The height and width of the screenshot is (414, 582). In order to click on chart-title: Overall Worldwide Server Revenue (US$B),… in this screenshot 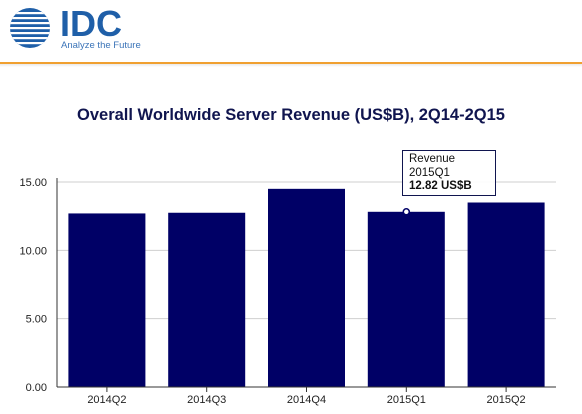, I will do `click(291, 115)`.